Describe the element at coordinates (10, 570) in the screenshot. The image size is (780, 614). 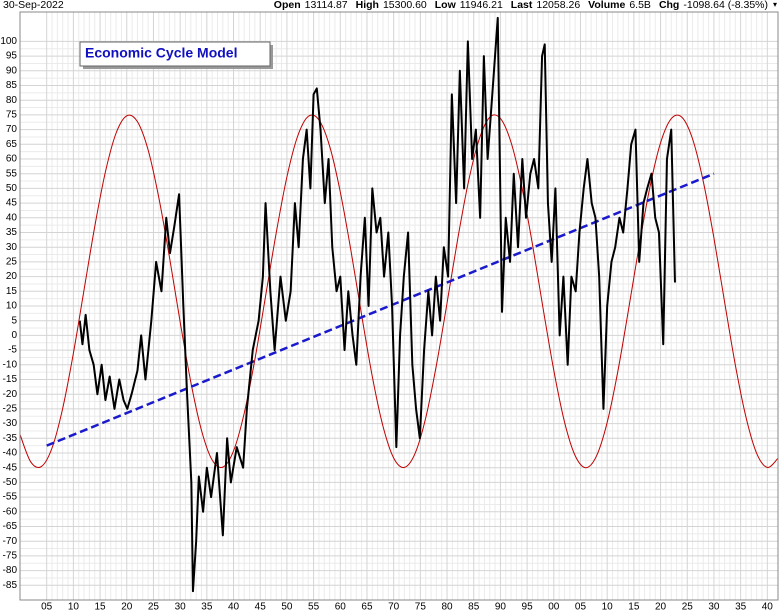
I see `y-tick-label: -80` at that location.